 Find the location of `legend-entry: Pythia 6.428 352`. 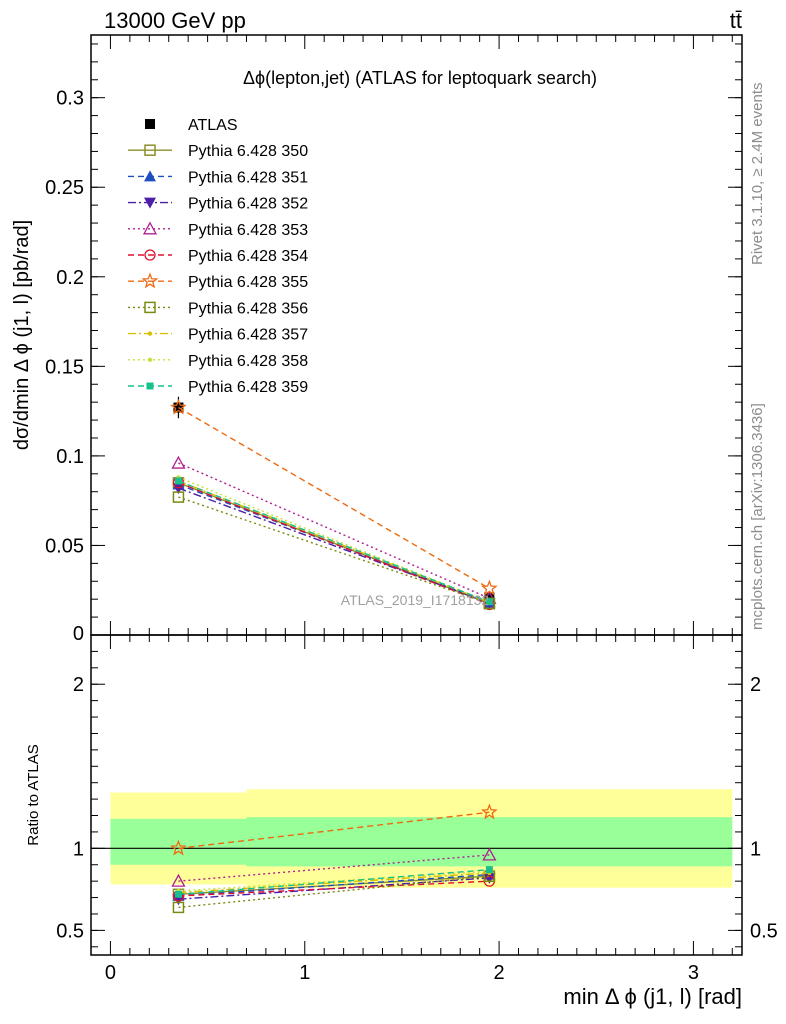

legend-entry: Pythia 6.428 352 is located at coordinates (218, 204).